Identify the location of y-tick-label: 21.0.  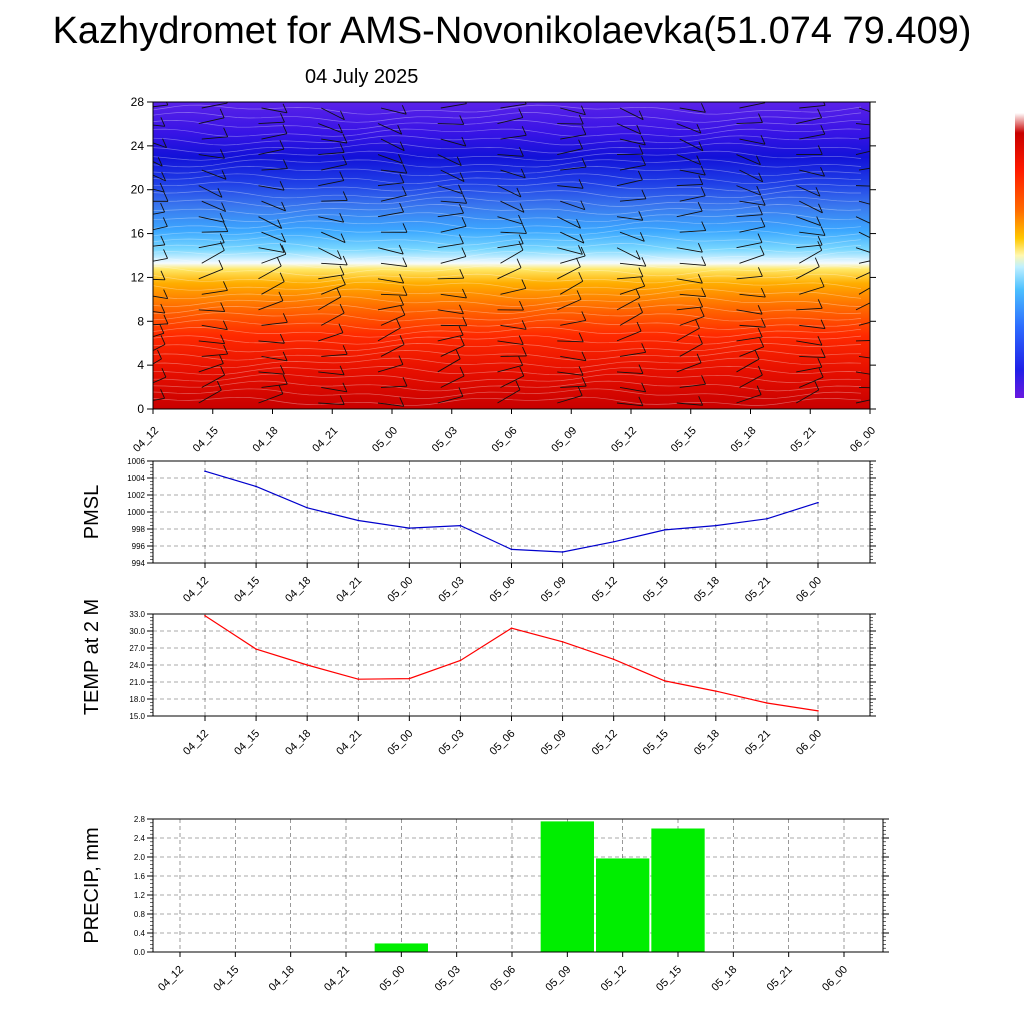
(137, 682).